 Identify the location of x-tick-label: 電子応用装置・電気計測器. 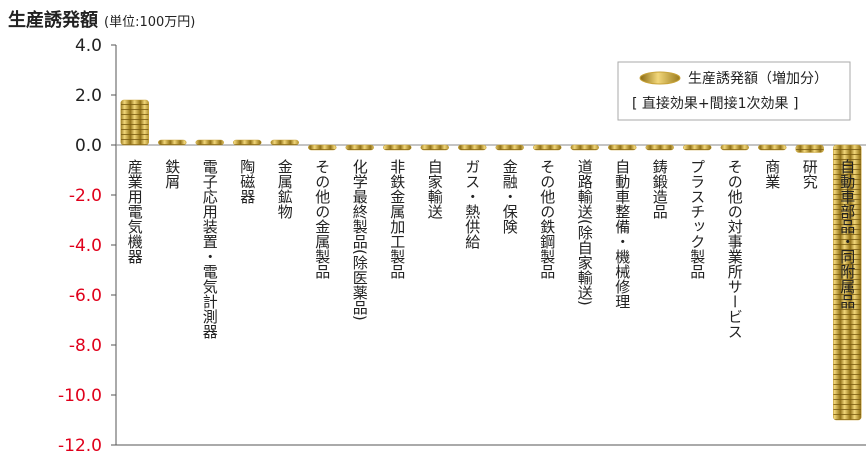
(210, 249).